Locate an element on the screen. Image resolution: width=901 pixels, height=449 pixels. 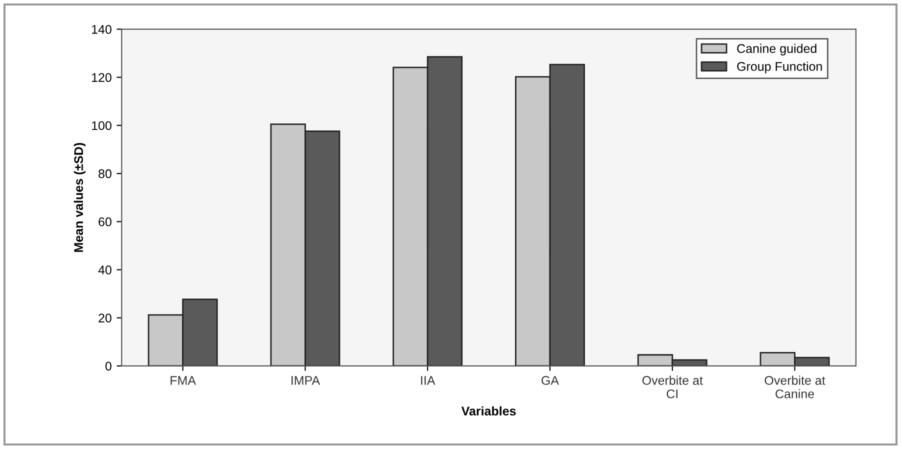
y-tick-label: 100 is located at coordinates (102, 125).